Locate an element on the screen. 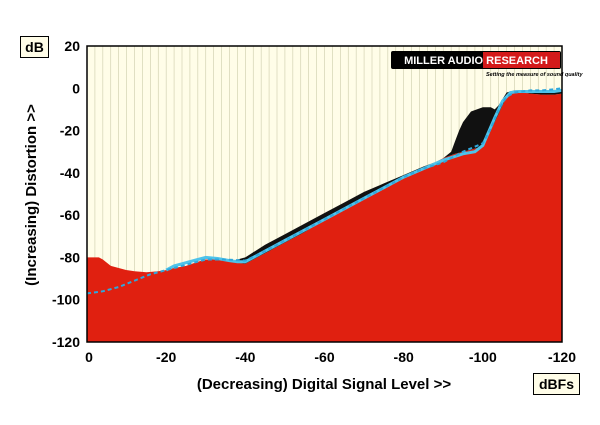  x-unit-box: dBFs is located at coordinates (556, 384).